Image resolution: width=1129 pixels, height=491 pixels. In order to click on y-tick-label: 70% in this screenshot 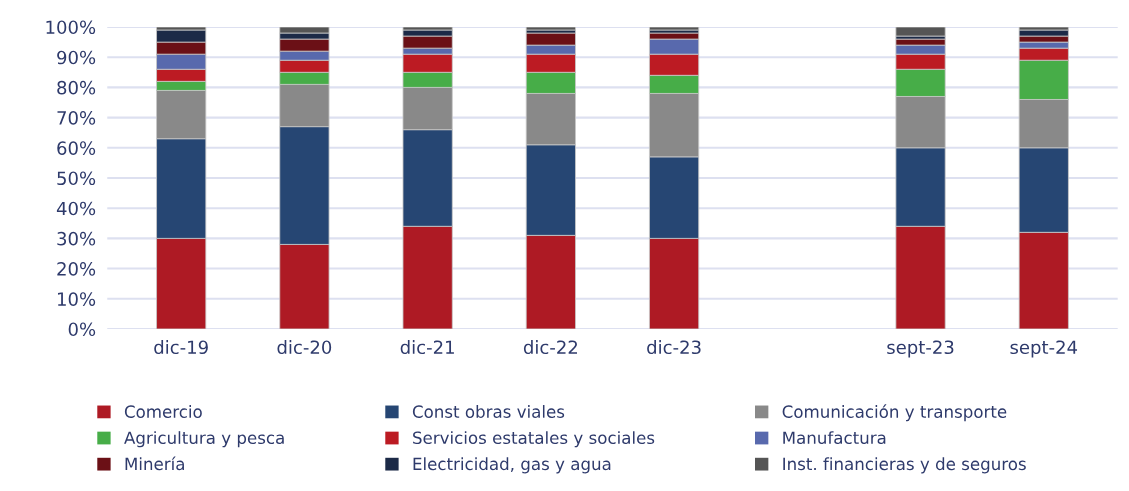, I will do `click(76, 118)`.